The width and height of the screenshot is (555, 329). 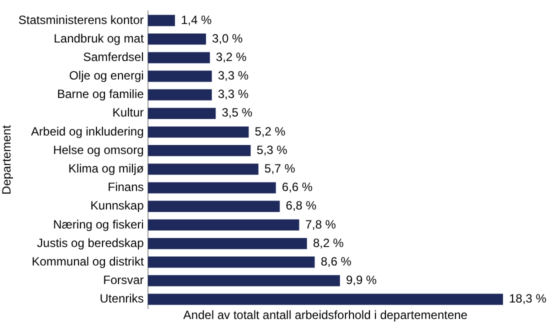 I want to click on y-tick-label: Helse og omsorg, so click(x=98, y=149).